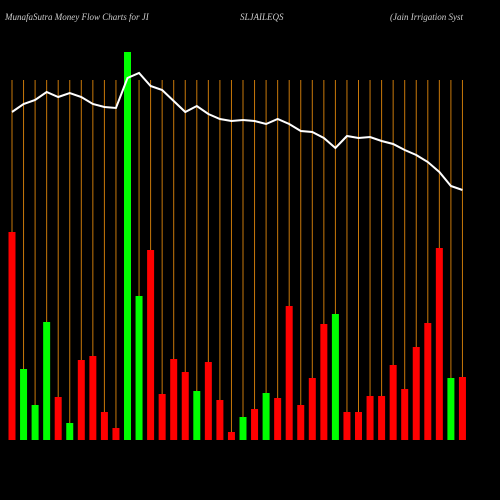 This screenshot has width=500, height=500. Describe the element at coordinates (426, 17) in the screenshot. I see `chart-title: (Jain Irrigation Syst` at that location.